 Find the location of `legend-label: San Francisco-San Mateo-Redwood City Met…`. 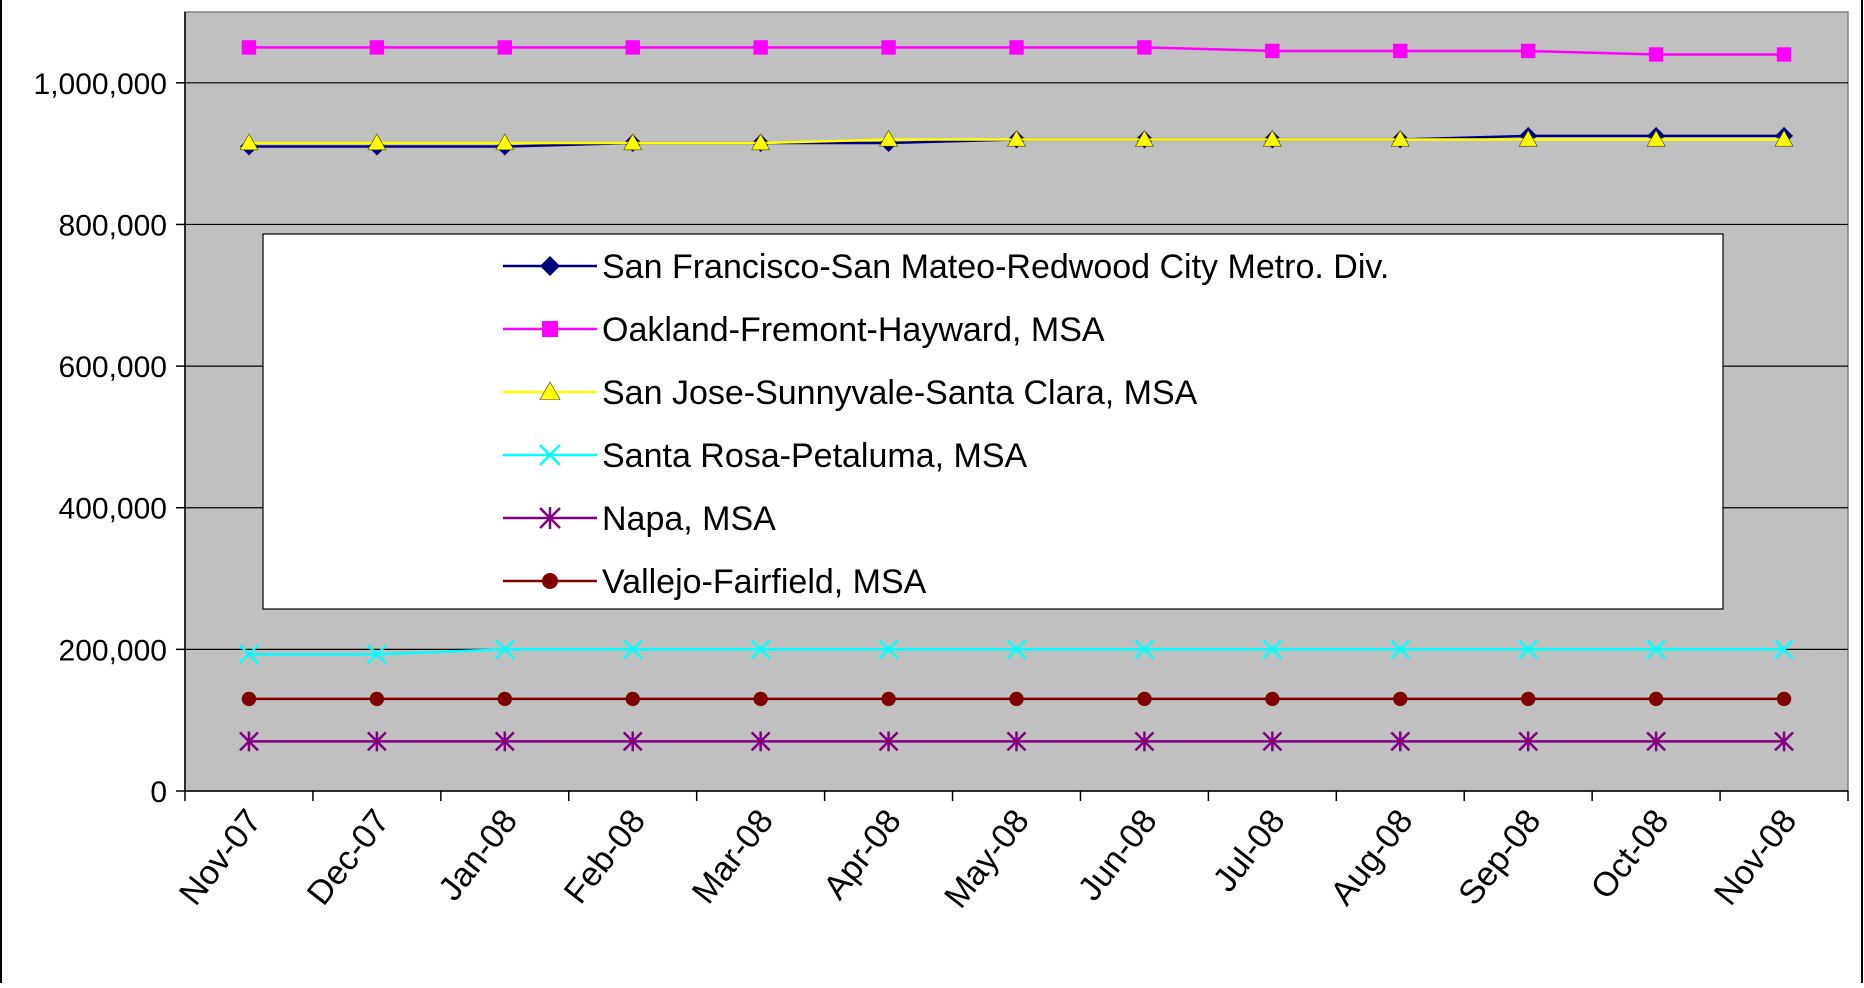

legend-label: San Francisco-San Mateo-Redwood City Met… is located at coordinates (995, 267).